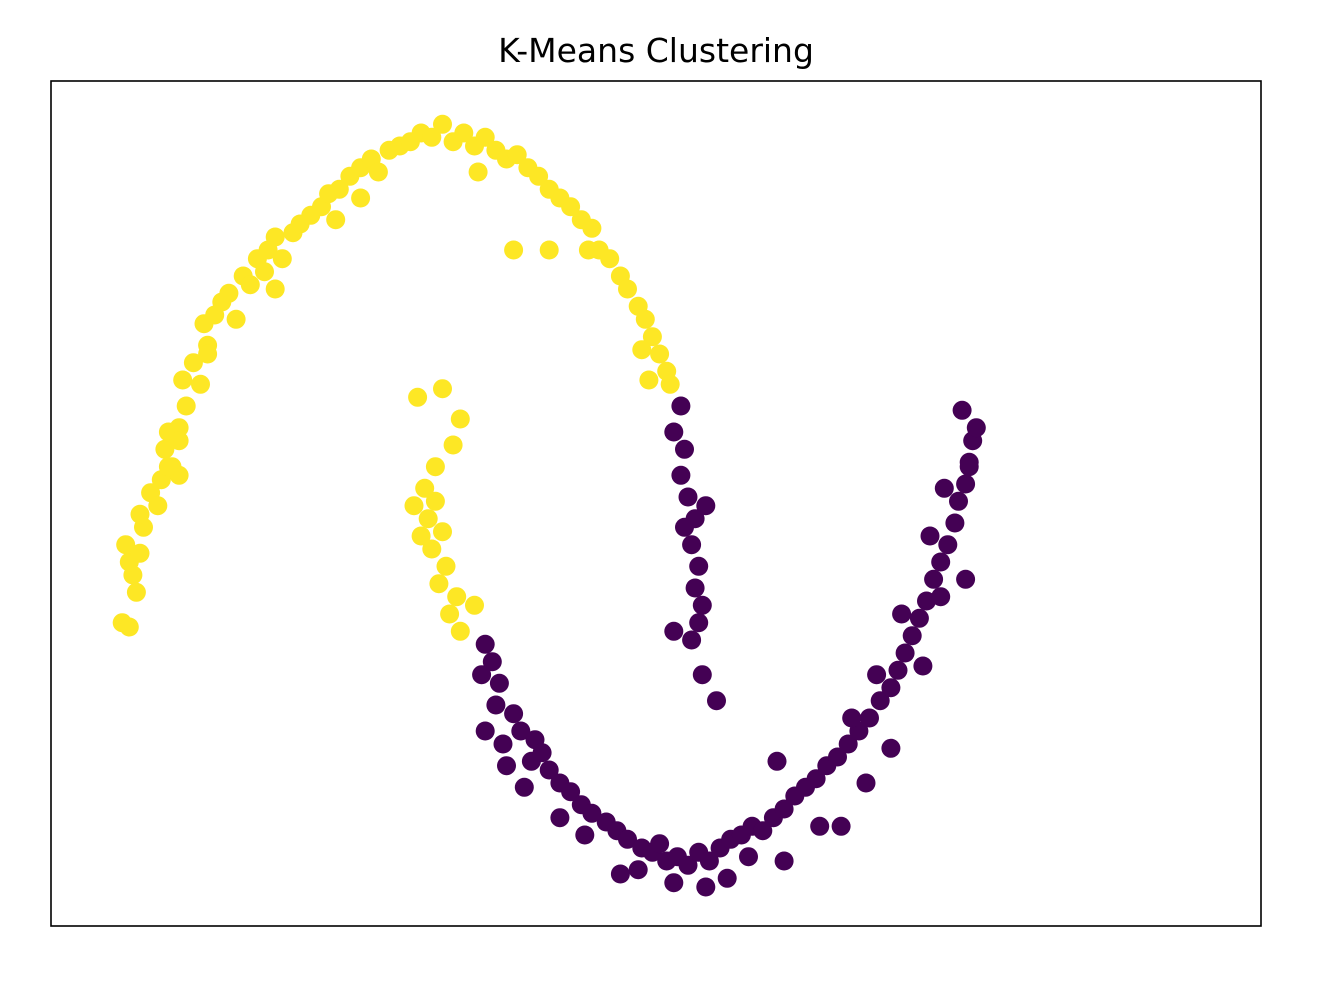 Image resolution: width=1319 pixels, height=986 pixels. I want to click on chart-title: K-Means Clustering, so click(656, 50).